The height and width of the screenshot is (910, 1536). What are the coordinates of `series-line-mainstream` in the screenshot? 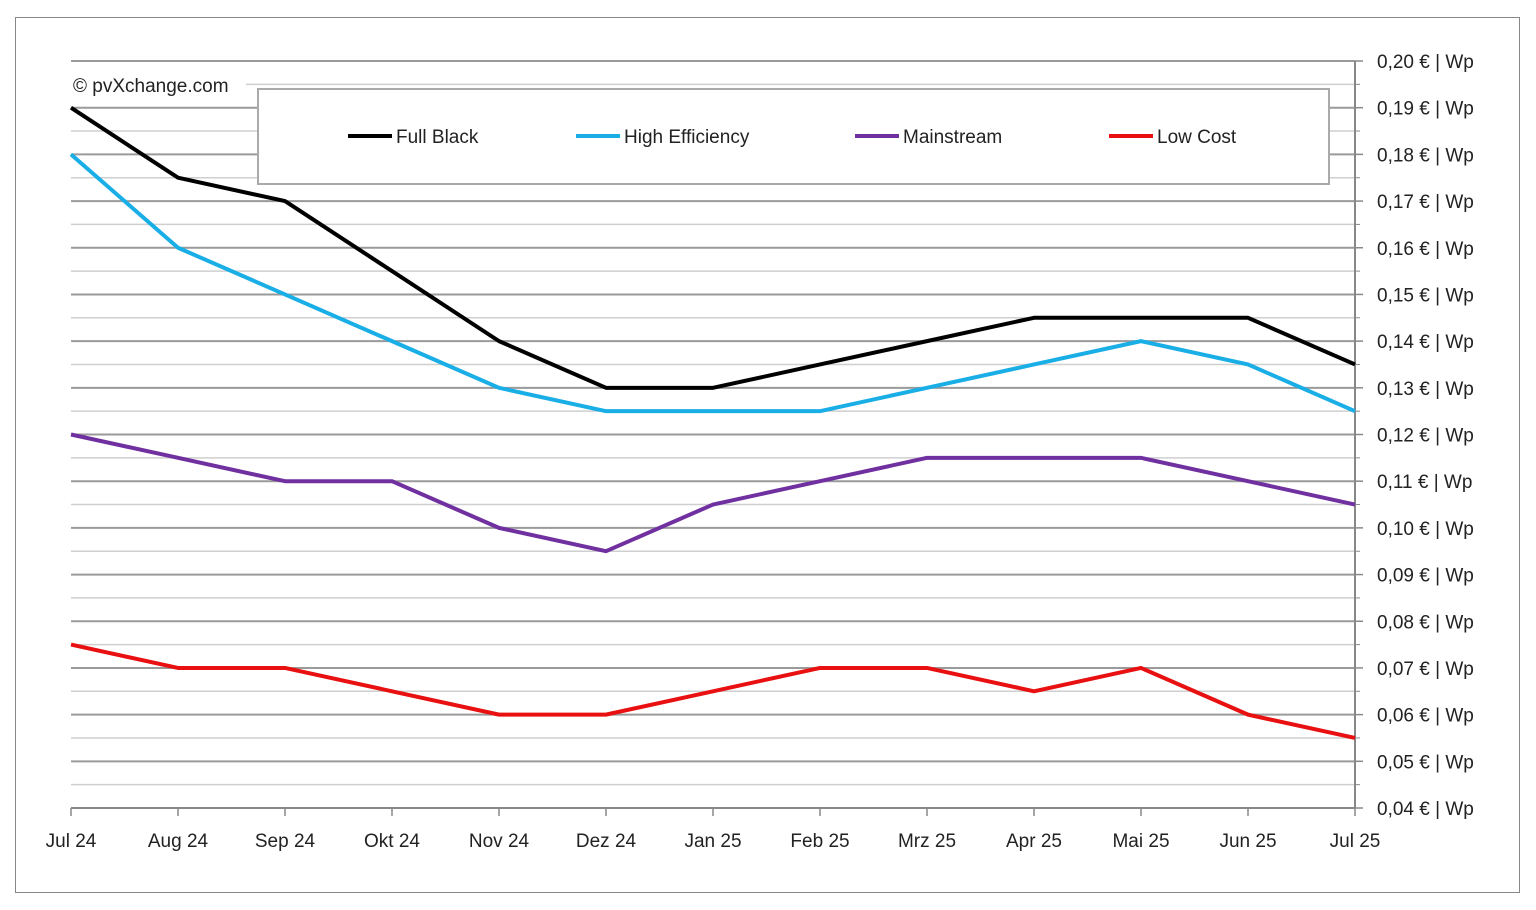 It's located at (713, 493).